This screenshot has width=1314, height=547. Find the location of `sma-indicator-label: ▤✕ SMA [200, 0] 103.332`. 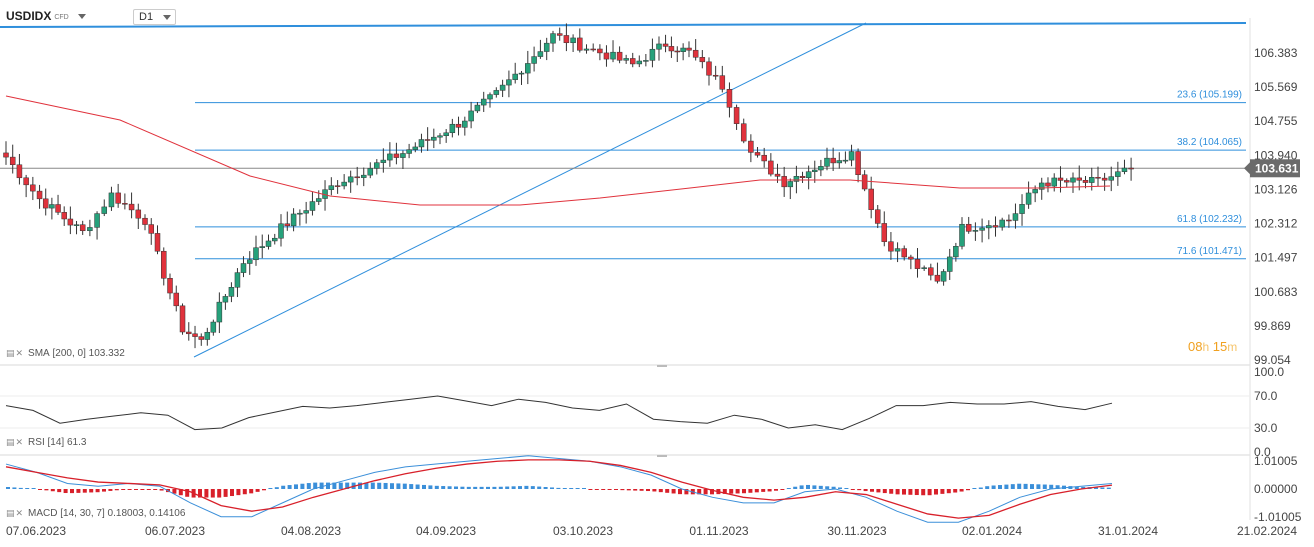

sma-indicator-label: ▤✕ SMA [200, 0] 103.332 is located at coordinates (65, 353).